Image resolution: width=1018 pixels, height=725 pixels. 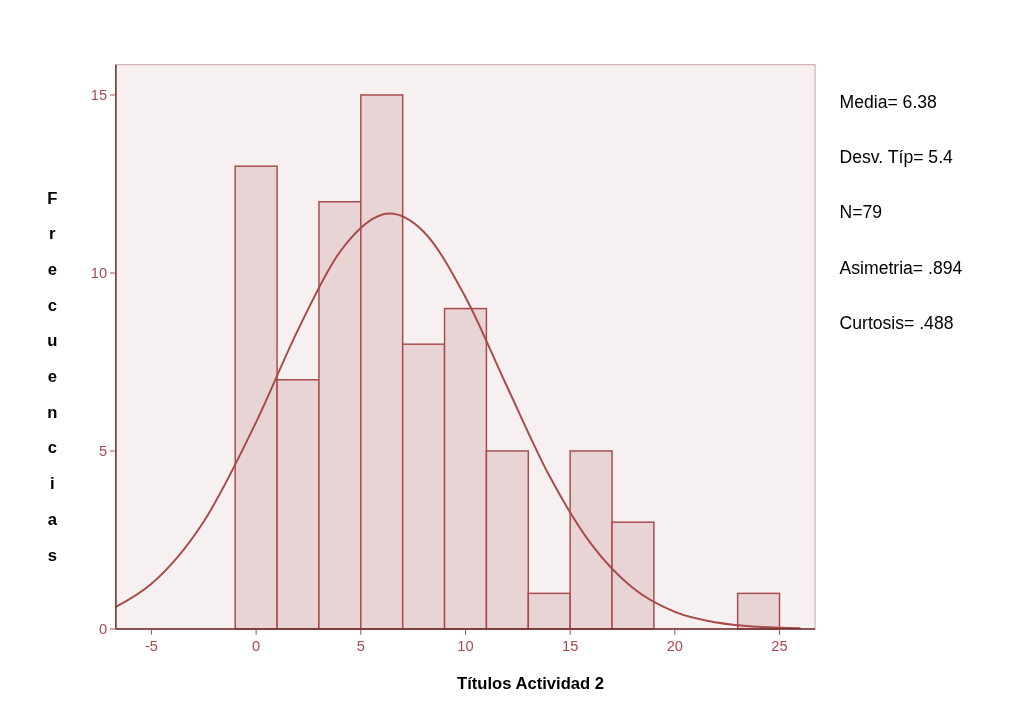 What do you see at coordinates (103, 450) in the screenshot?
I see `y-tick-label: 5` at bounding box center [103, 450].